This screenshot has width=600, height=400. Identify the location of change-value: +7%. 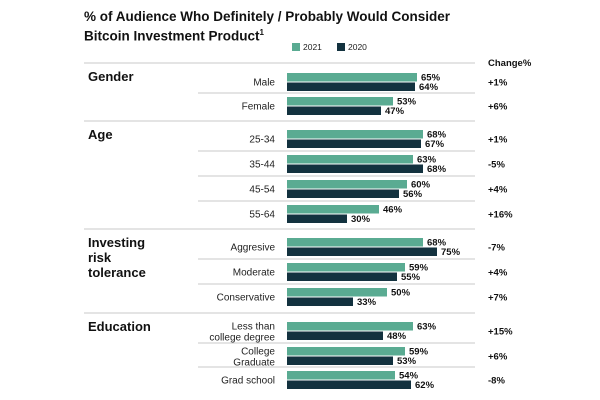
(498, 298).